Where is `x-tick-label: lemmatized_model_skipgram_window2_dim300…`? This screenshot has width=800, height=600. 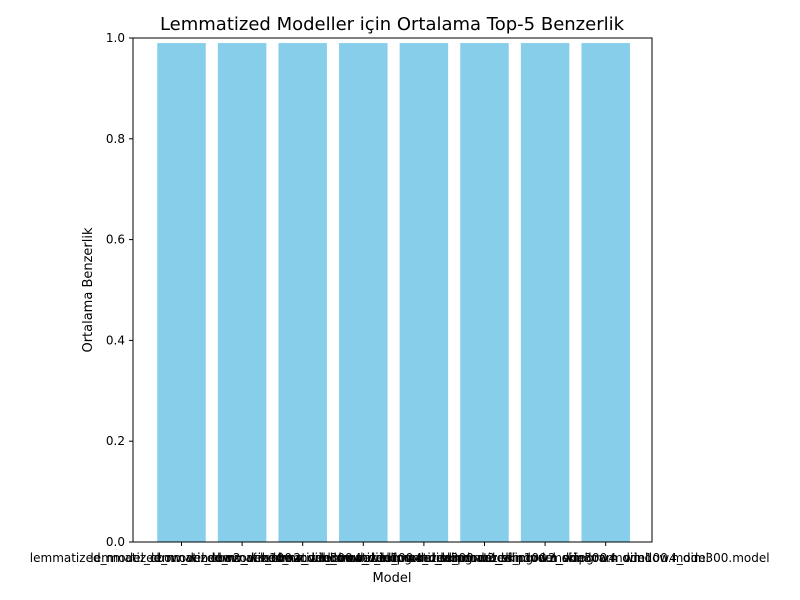 x-tick-label: lemmatized_model_skipgram_window2_dim300… is located at coordinates (485, 558).